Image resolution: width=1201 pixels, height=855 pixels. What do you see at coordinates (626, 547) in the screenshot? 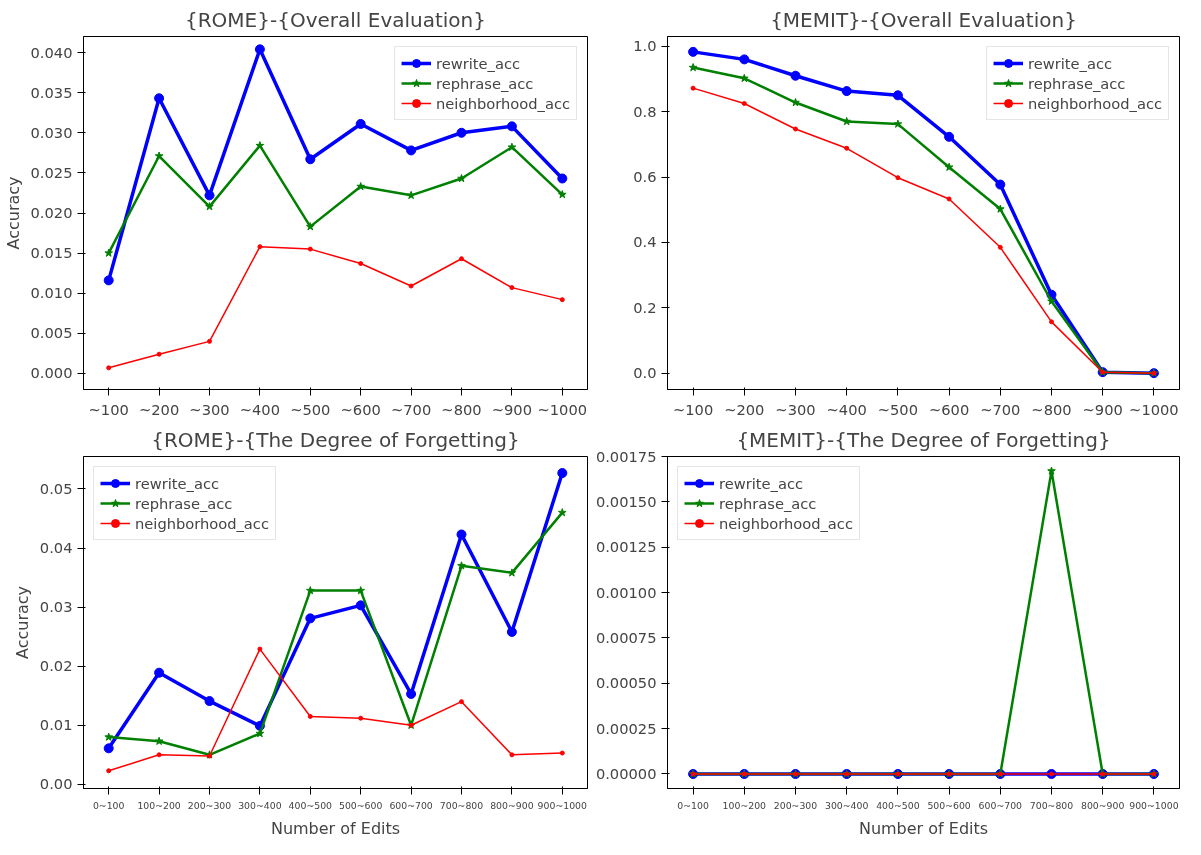
I see `y-tick-label: 0.00125` at bounding box center [626, 547].